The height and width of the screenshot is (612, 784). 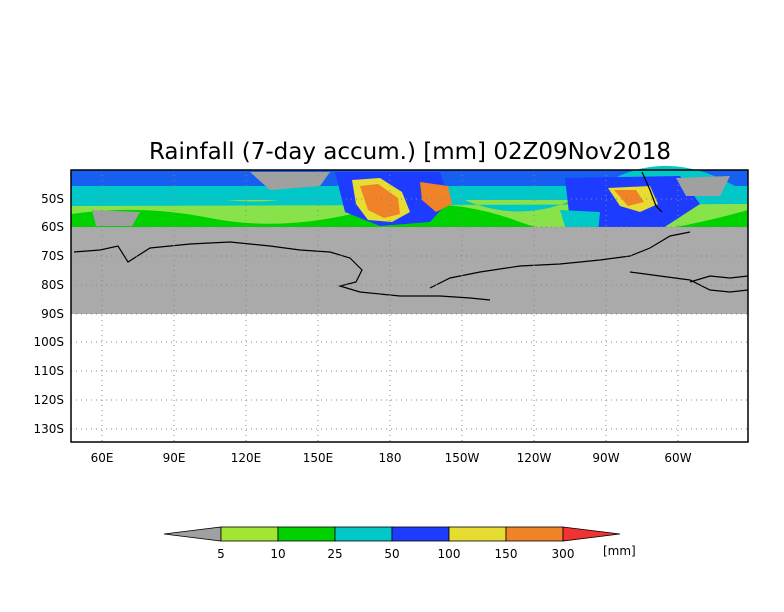 What do you see at coordinates (534, 458) in the screenshot?
I see `lon-label: 120W` at bounding box center [534, 458].